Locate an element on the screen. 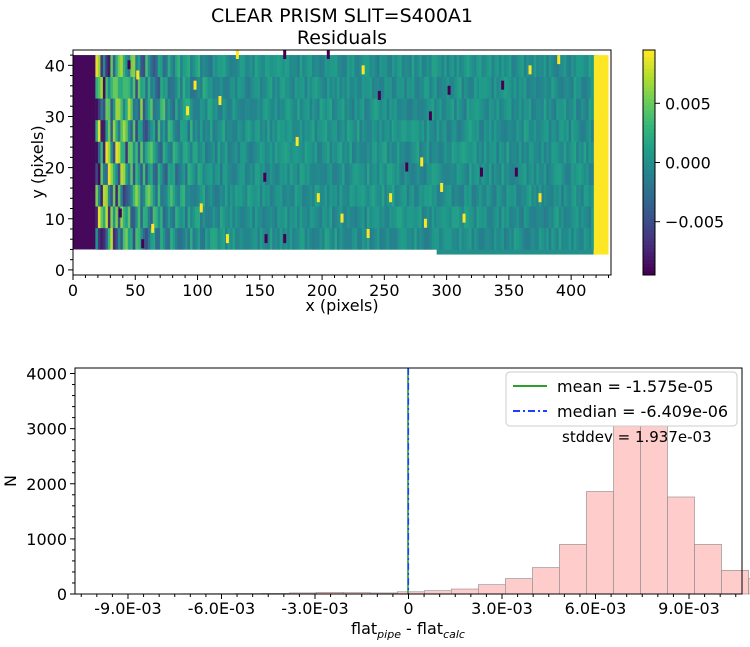 The width and height of the screenshot is (750, 647). histogram-ytick-label: 2000 is located at coordinates (46, 484).